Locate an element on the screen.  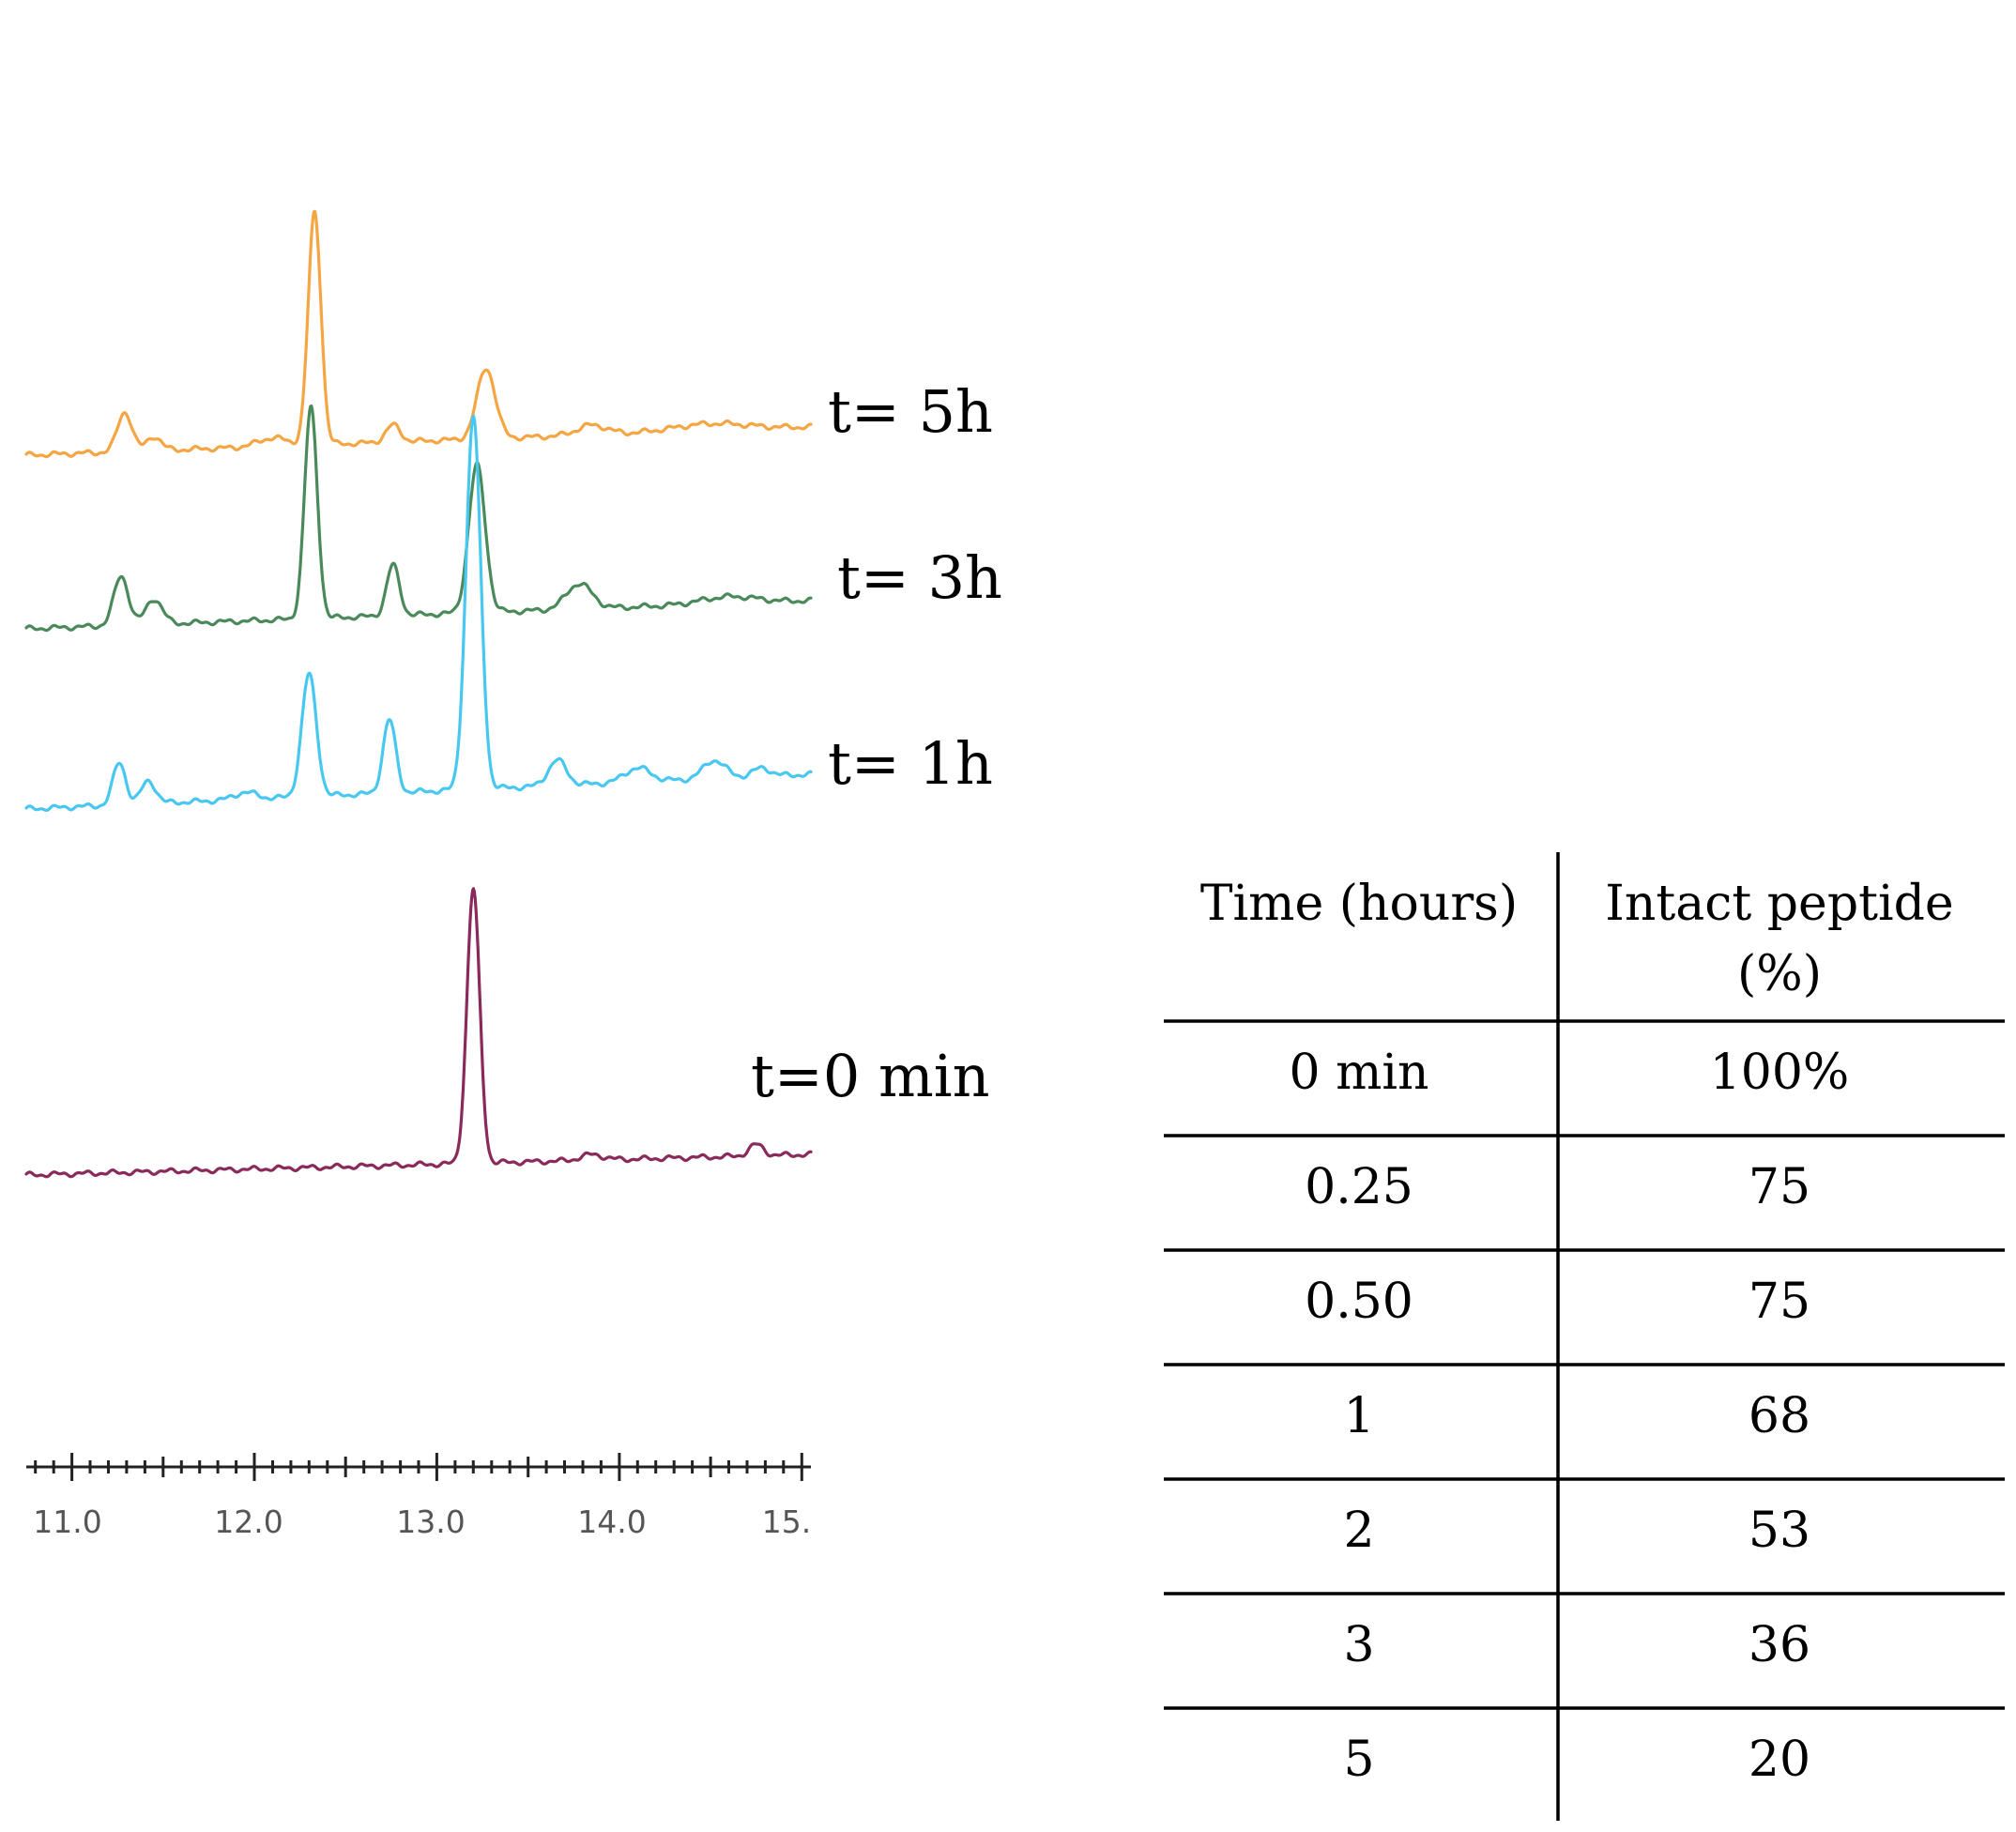
trace-t-3h is located at coordinates (418, 518).